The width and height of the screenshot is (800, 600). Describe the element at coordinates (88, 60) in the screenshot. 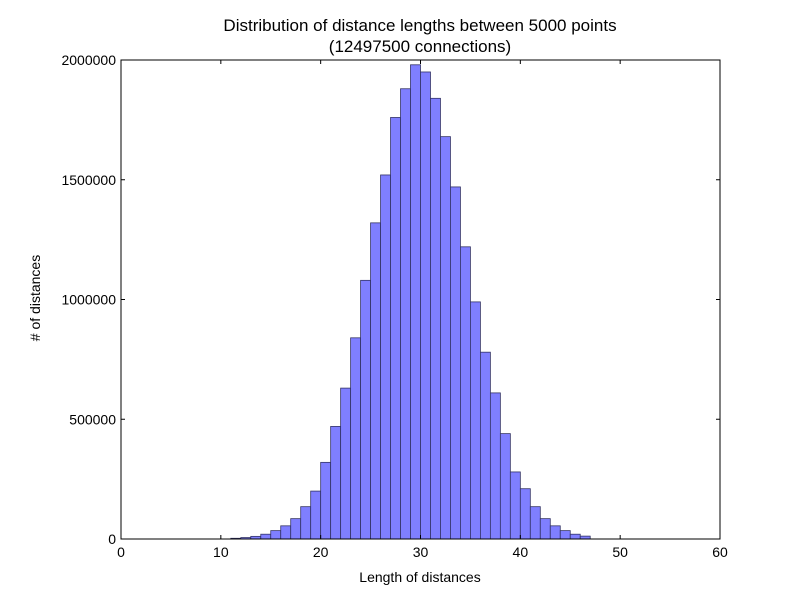

I see `y-tick-label: 2000000` at that location.